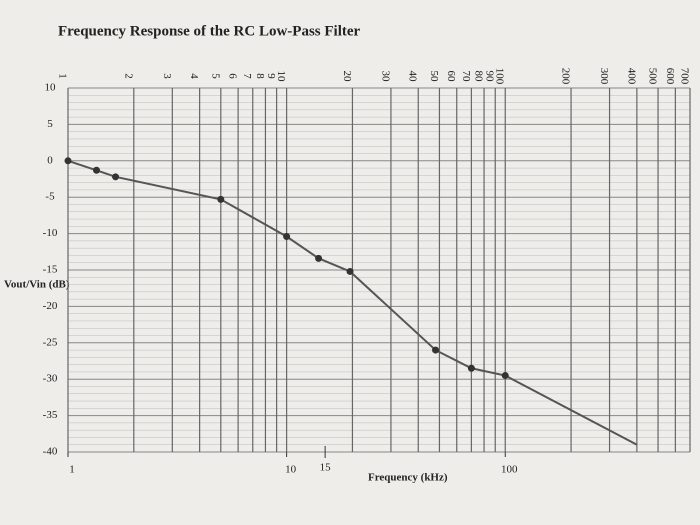  I want to click on top-tick-label: 400, so click(631, 76).